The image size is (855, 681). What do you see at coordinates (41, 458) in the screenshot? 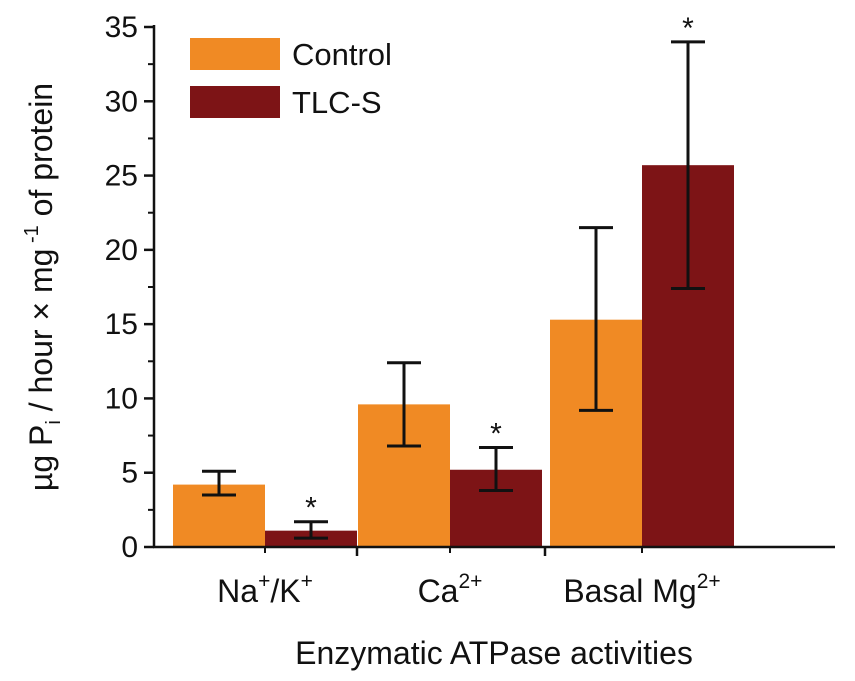
I see `y-axis-title-part1: µg P` at bounding box center [41, 458].